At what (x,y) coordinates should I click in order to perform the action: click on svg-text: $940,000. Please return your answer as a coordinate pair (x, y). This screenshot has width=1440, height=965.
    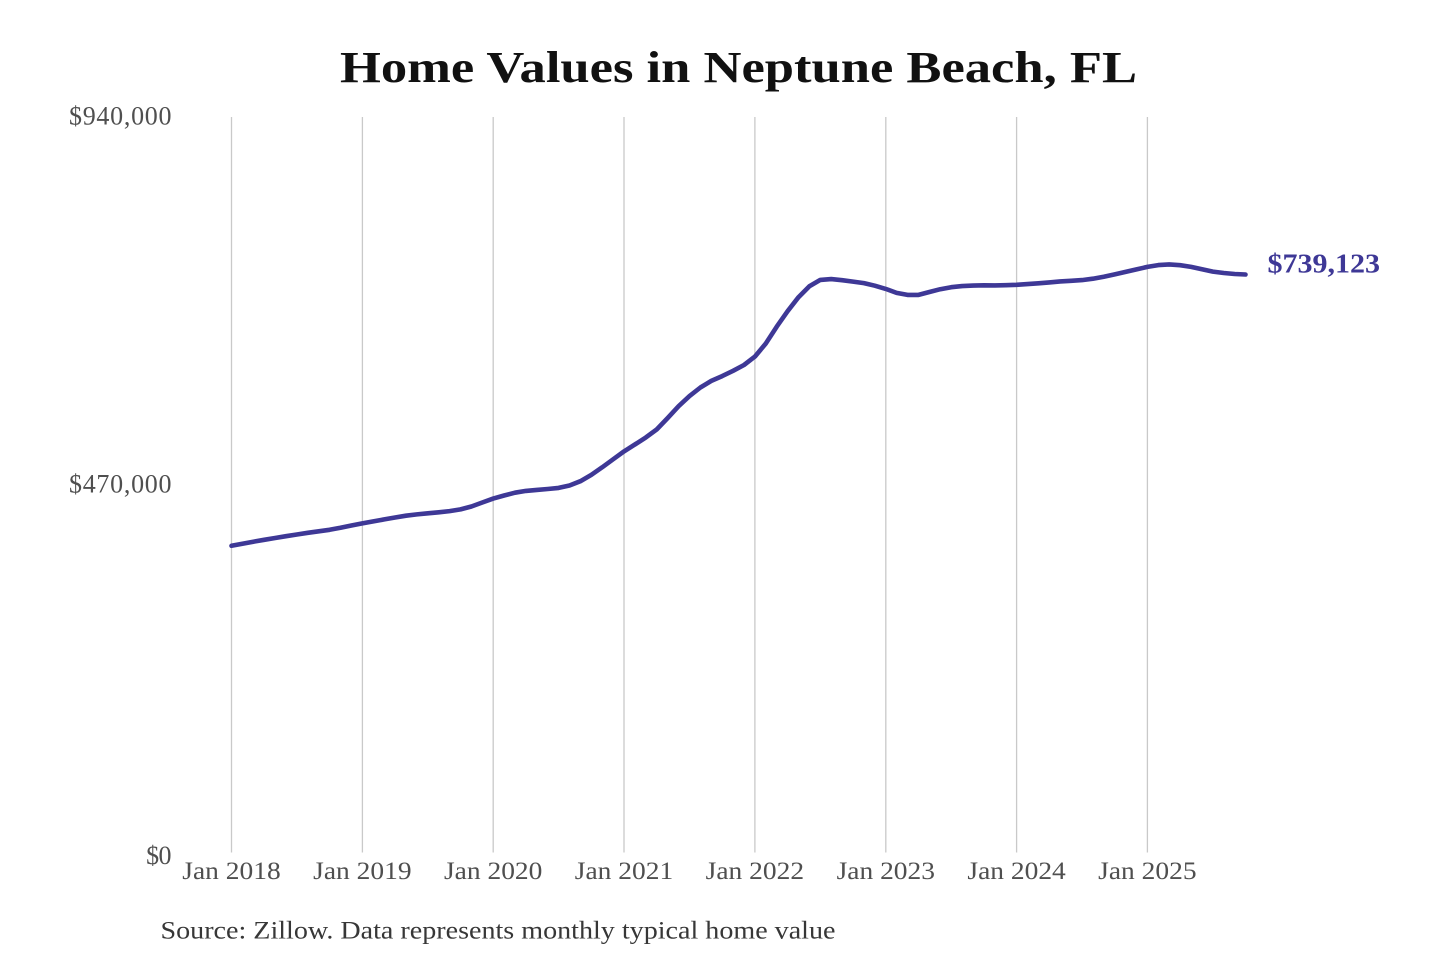
    Looking at the image, I should click on (120, 116).